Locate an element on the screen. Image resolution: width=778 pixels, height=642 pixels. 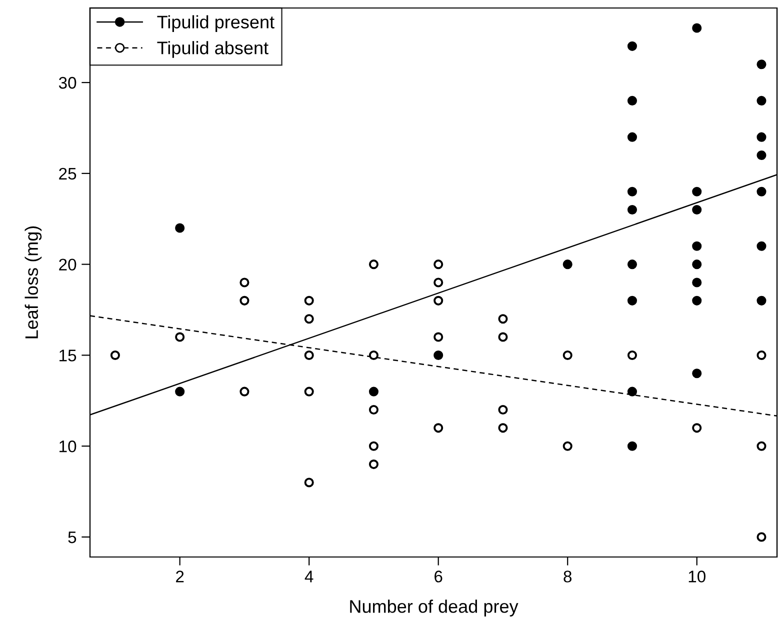
x-axis-title: Number of dead prey is located at coordinates (434, 608).